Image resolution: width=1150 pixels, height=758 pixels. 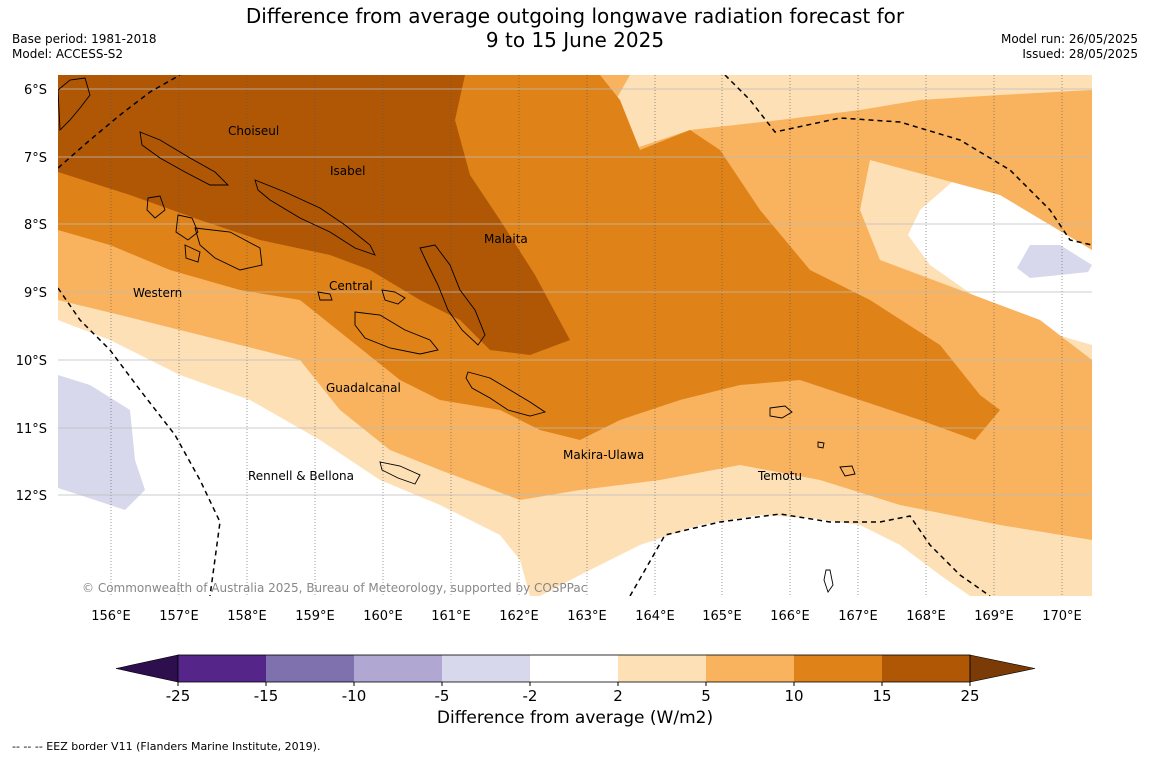 I want to click on colorbar-tick-label: -5, so click(x=442, y=696).